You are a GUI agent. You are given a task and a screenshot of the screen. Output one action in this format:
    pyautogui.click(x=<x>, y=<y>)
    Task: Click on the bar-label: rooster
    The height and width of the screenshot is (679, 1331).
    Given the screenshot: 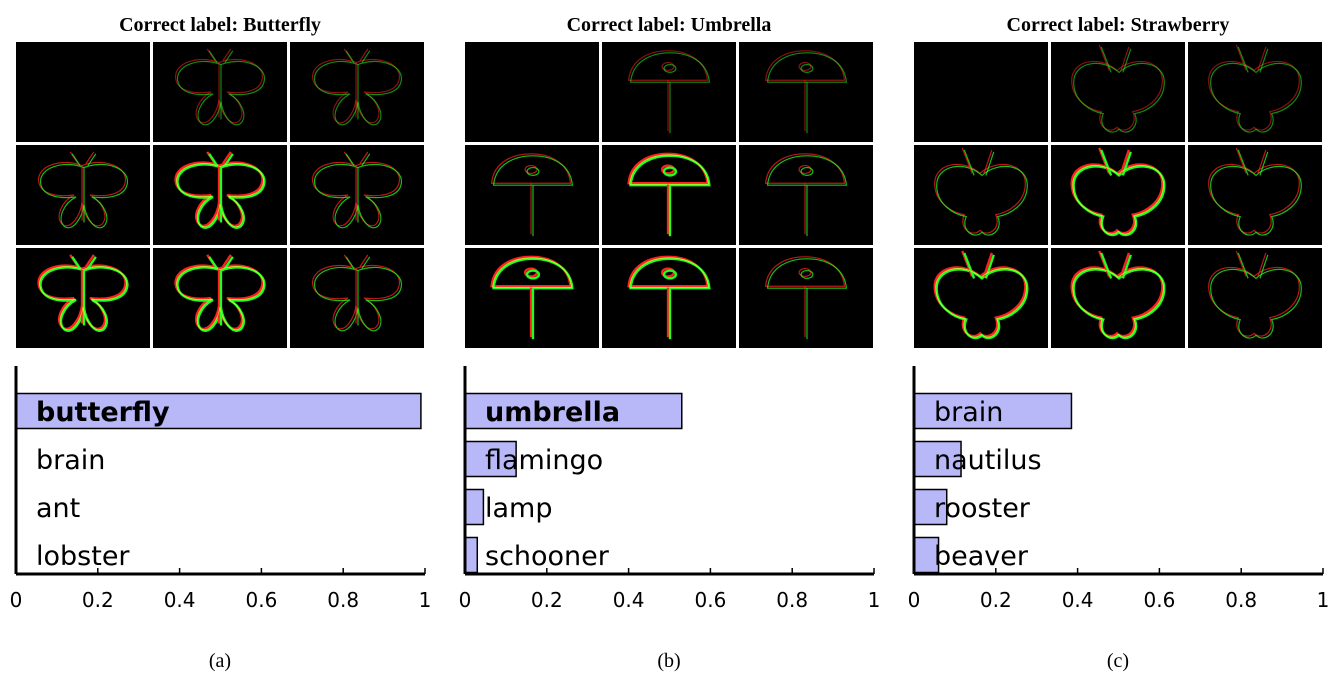 What is the action you would take?
    pyautogui.click(x=982, y=508)
    